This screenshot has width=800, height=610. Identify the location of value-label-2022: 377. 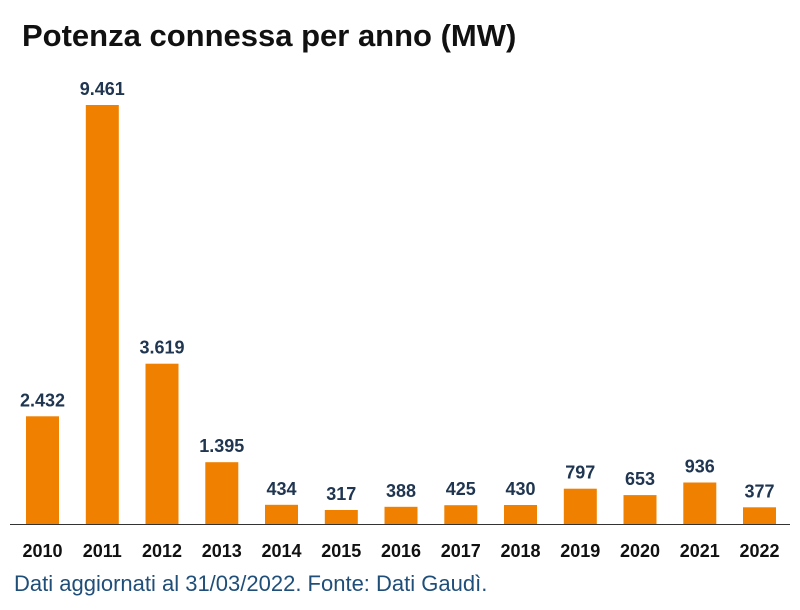
(759, 491).